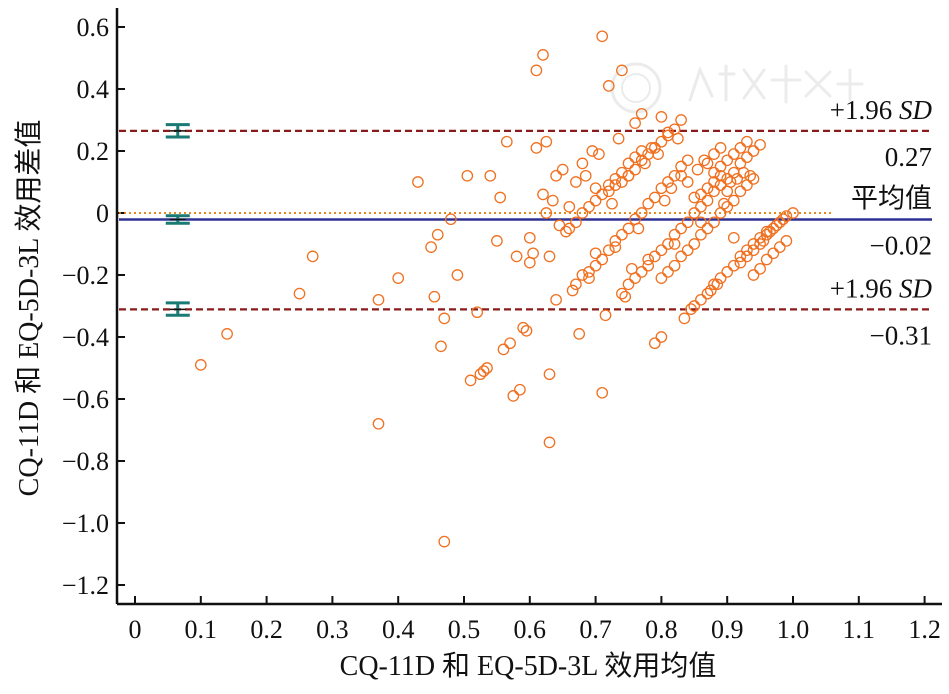 The image size is (949, 694). Describe the element at coordinates (859, 629) in the screenshot. I see `x-tick-label: 1.1` at that location.